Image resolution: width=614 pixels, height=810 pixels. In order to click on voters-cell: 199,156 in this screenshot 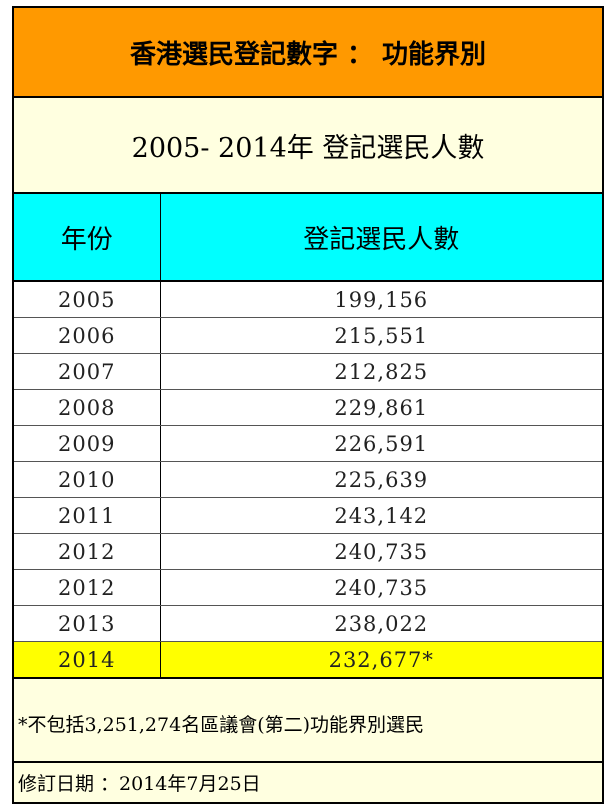, I will do `click(381, 299)`.